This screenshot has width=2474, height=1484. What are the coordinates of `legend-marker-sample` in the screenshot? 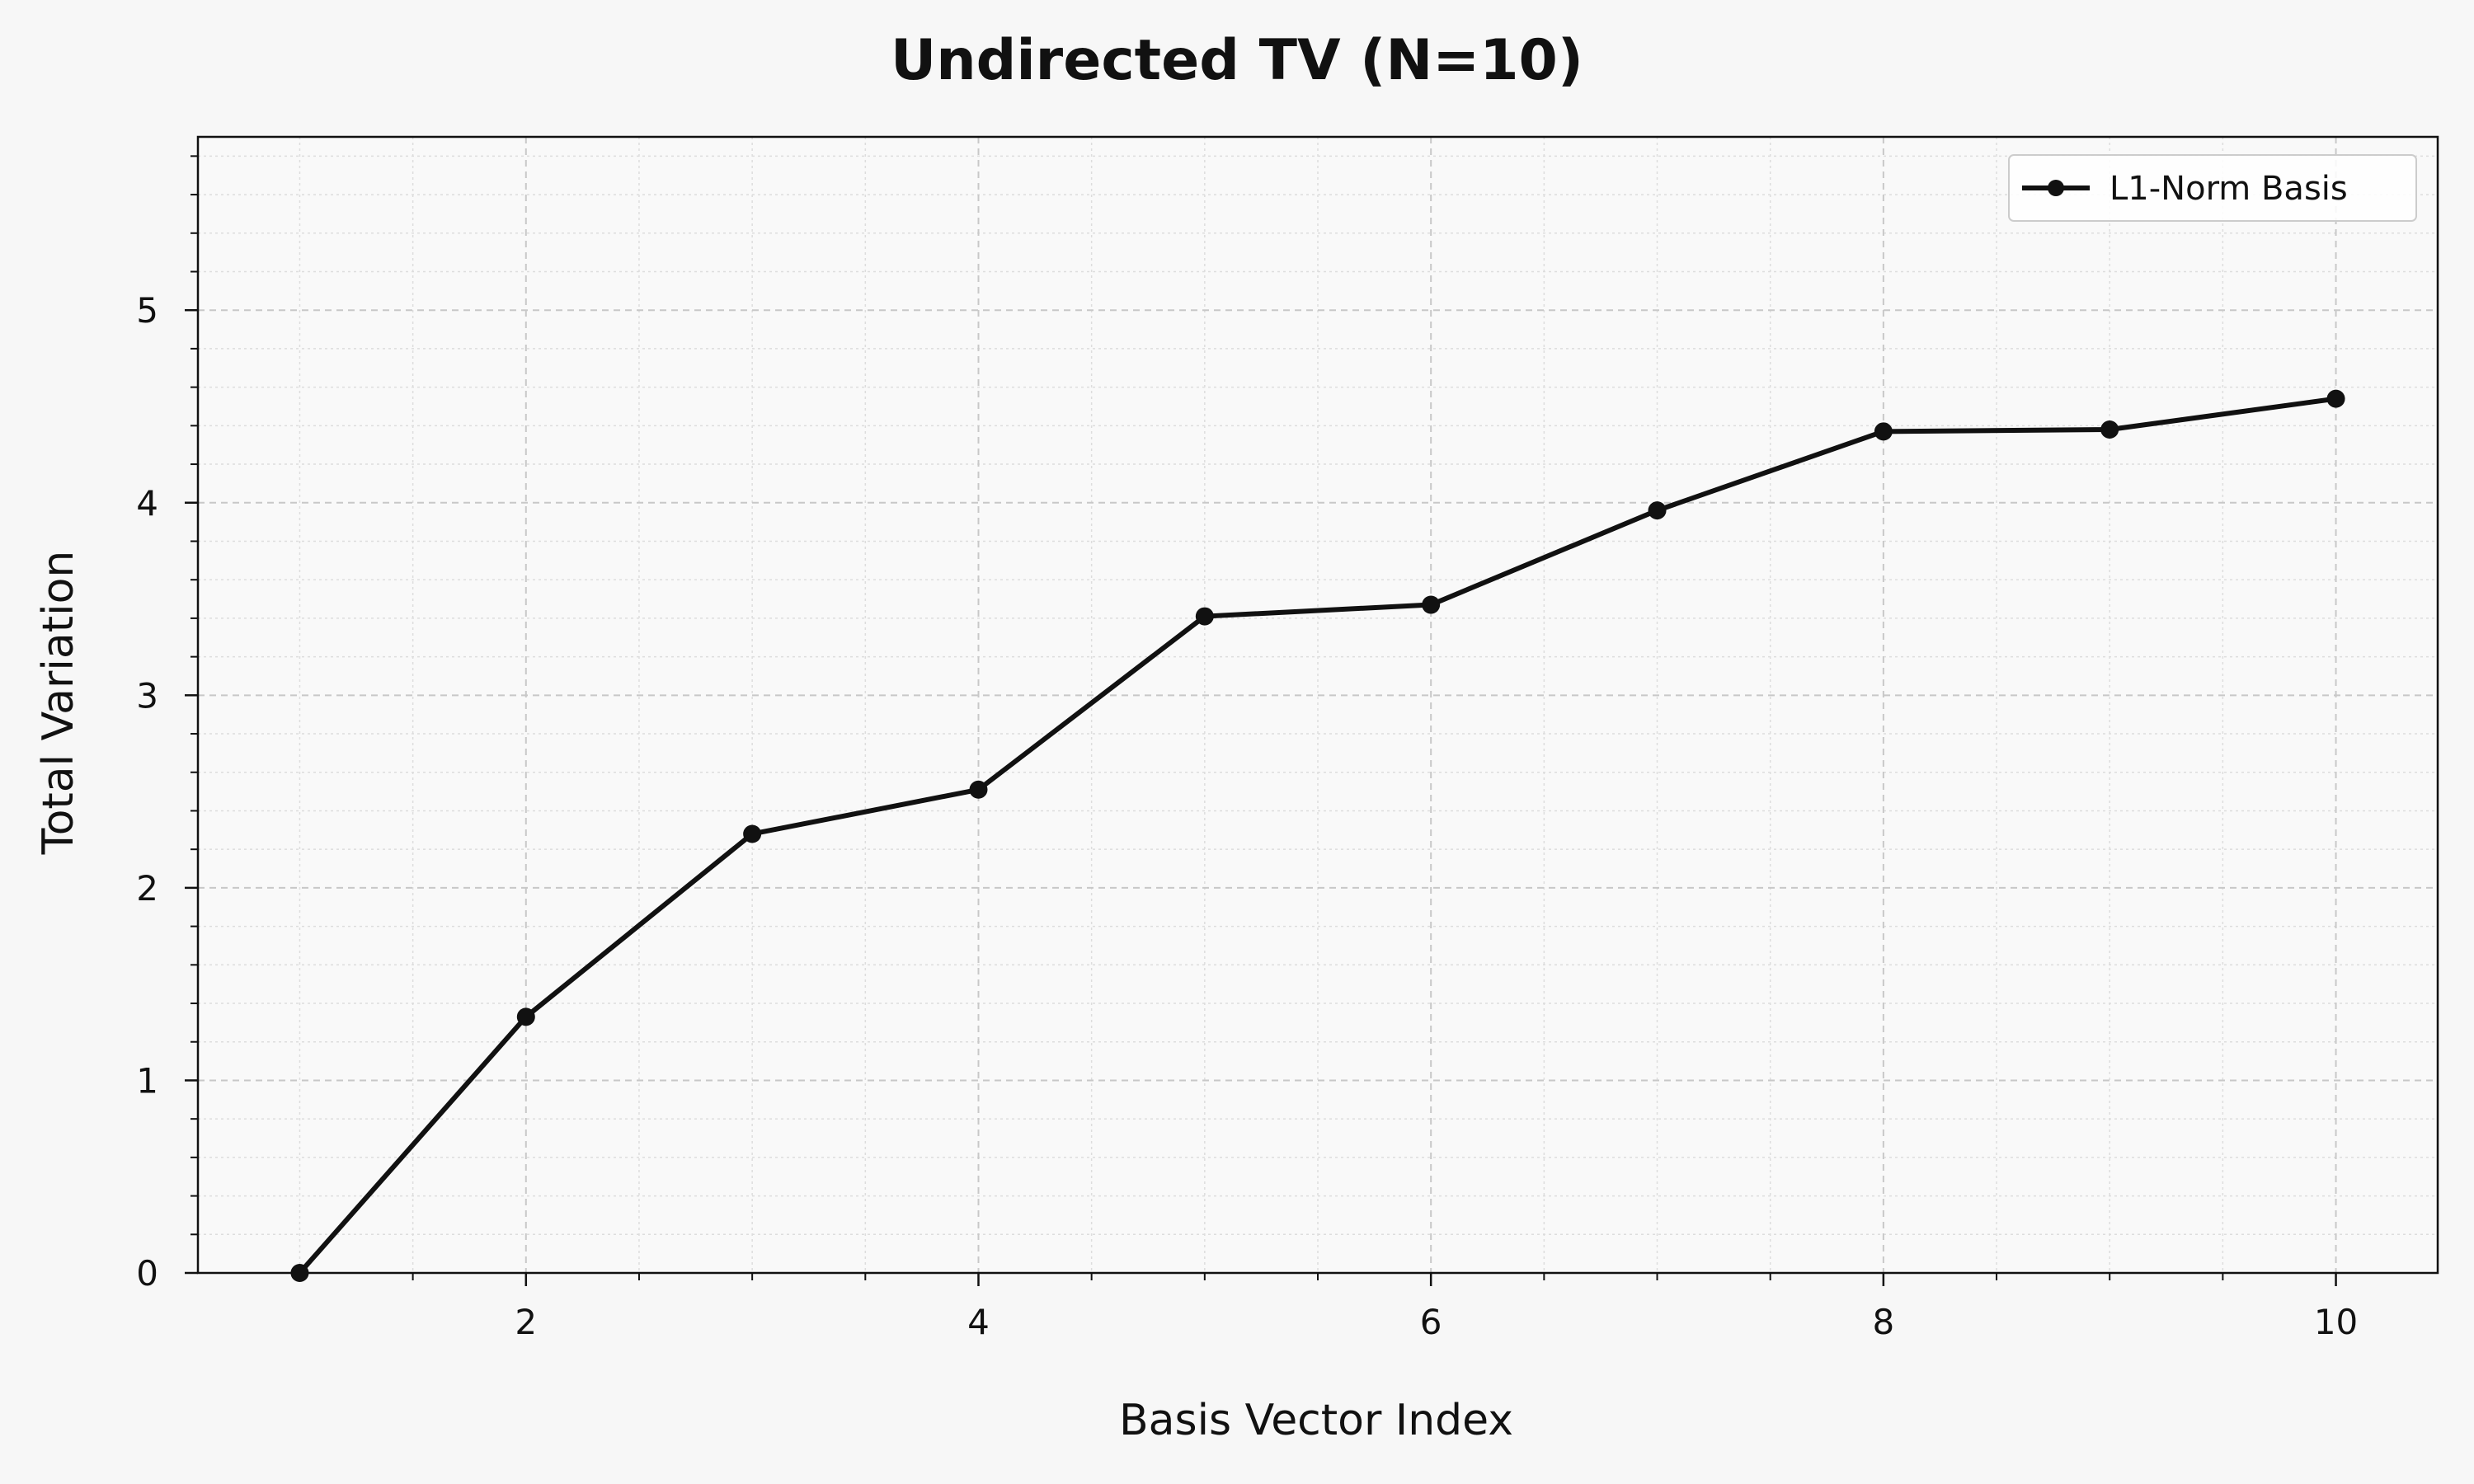 It's located at (2056, 188).